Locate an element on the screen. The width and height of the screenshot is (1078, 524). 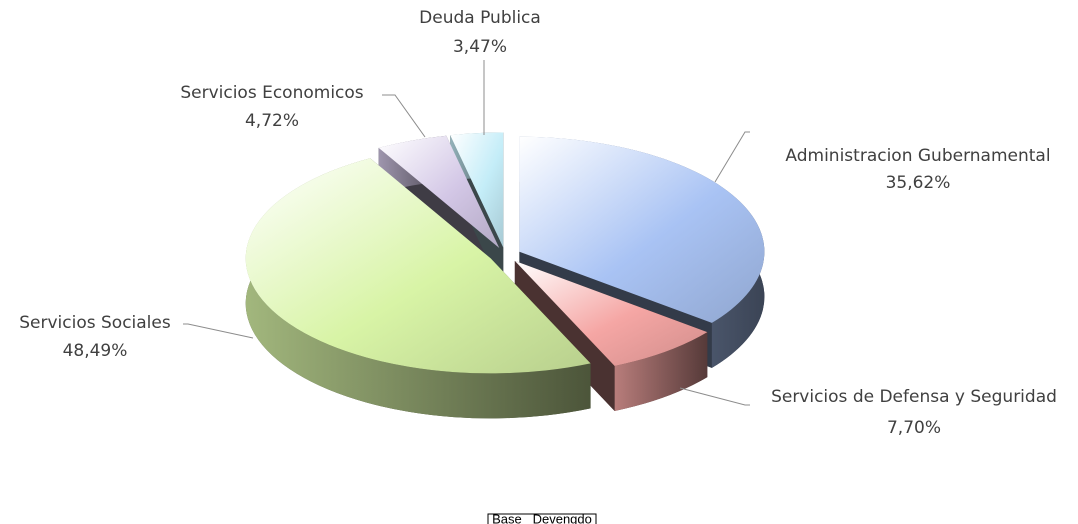
slice-label: Servicios Sociales is located at coordinates (95, 323).